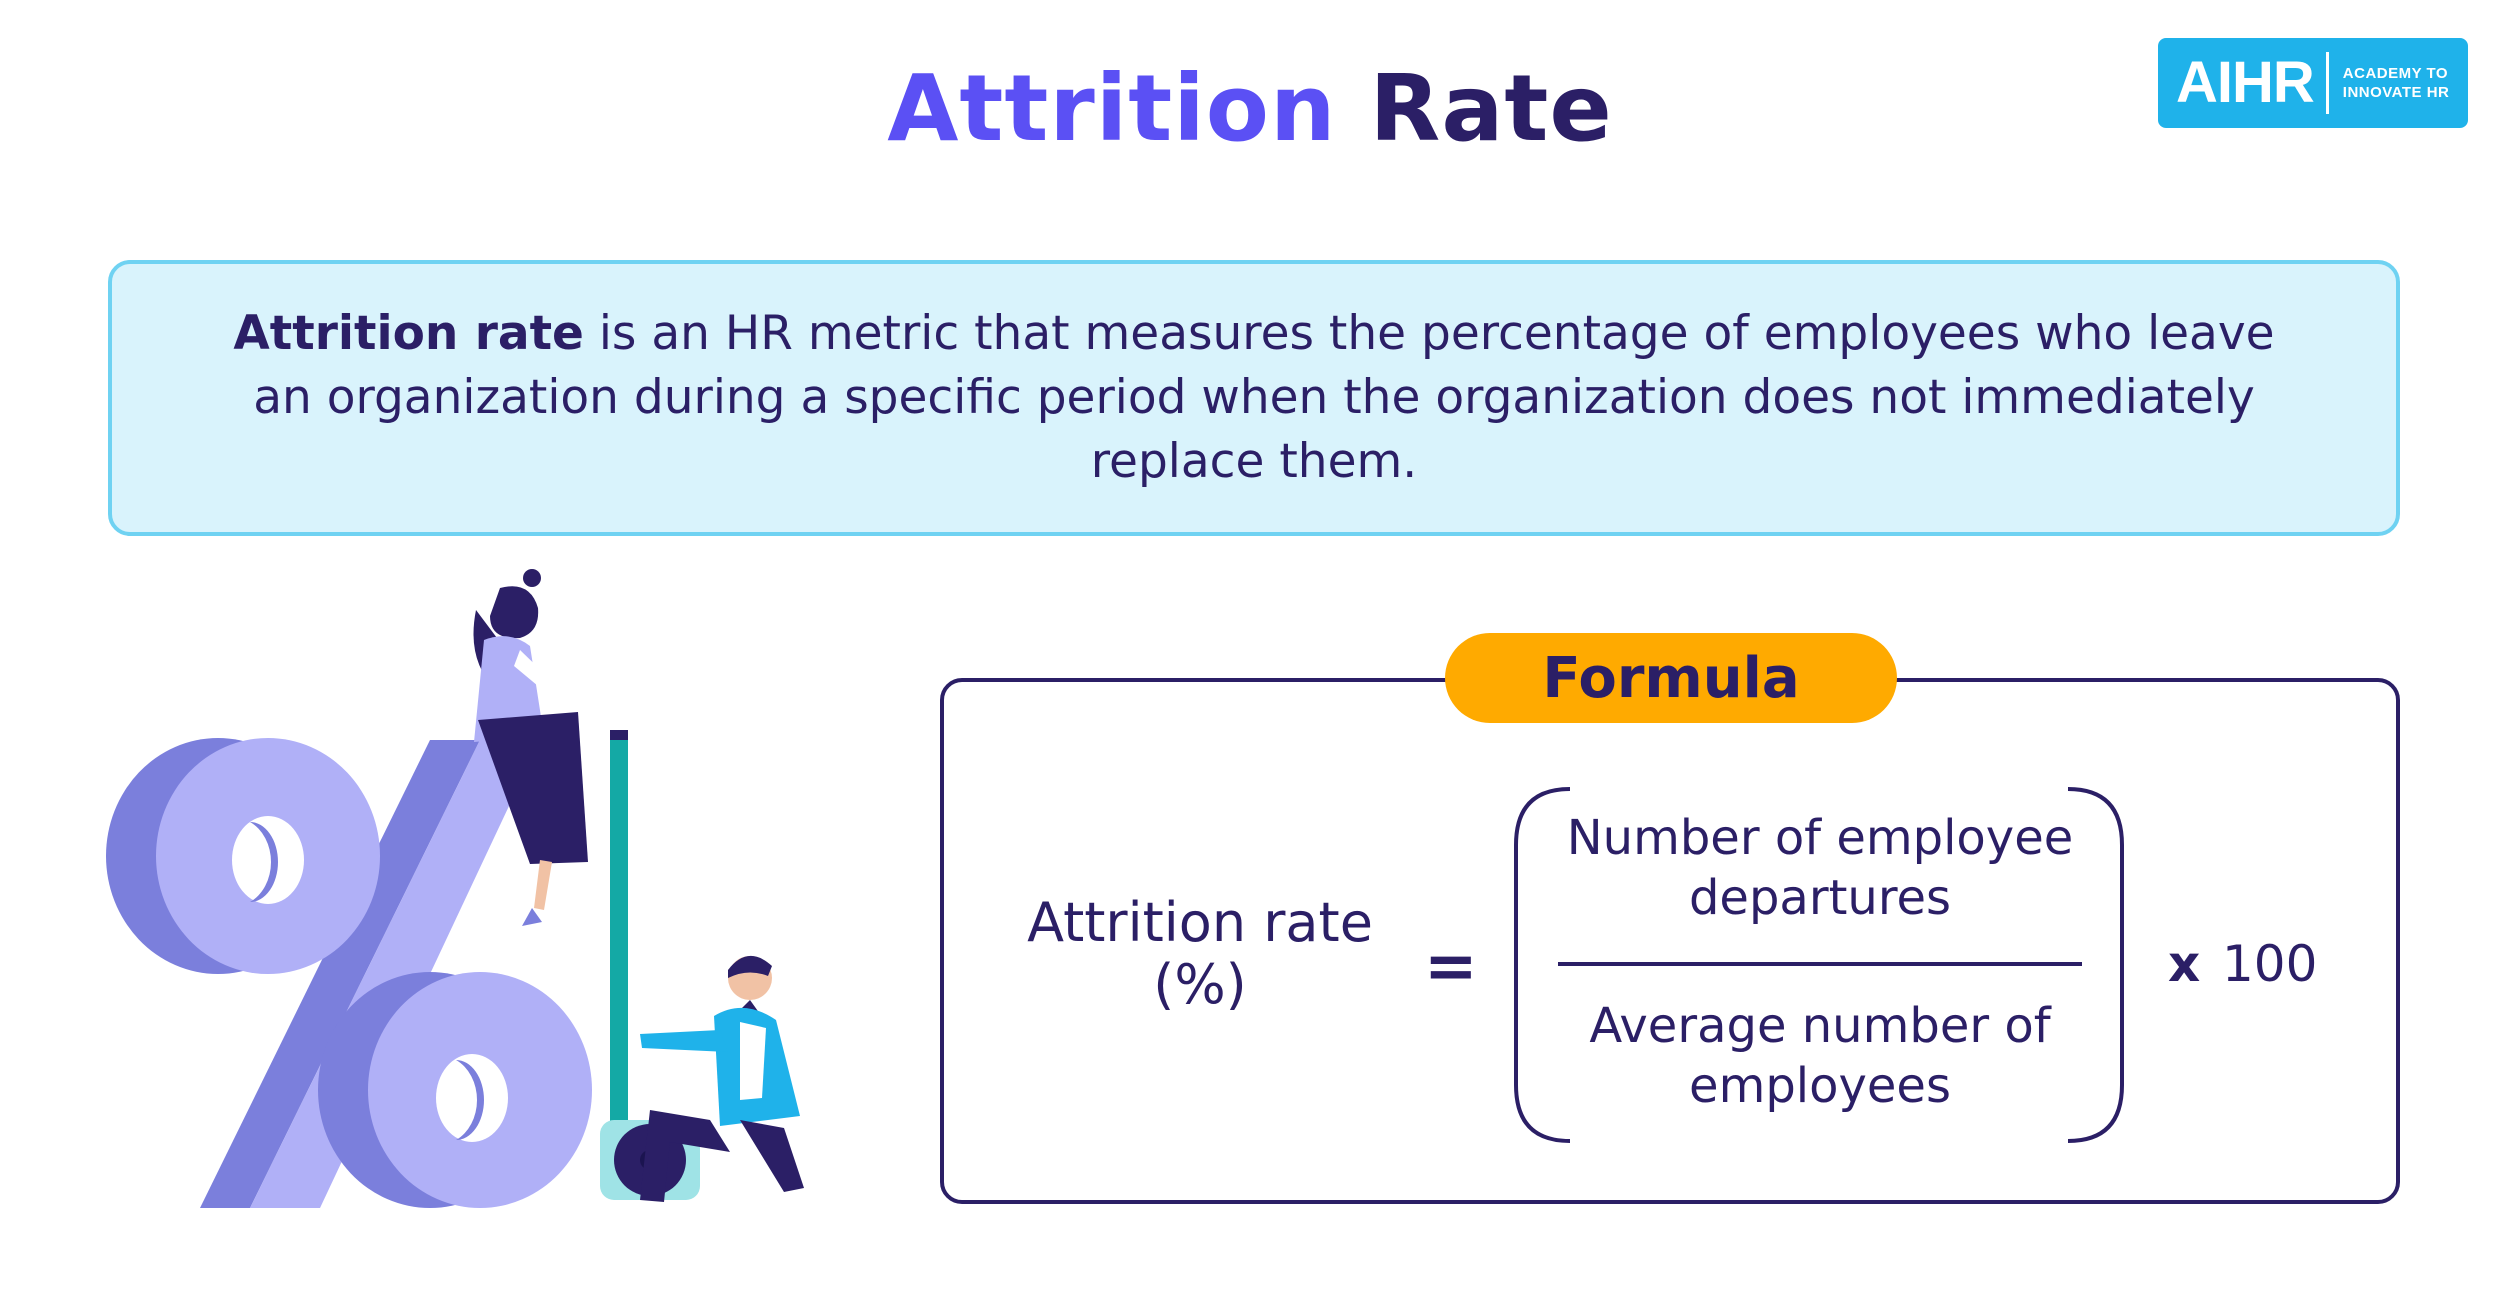 The height and width of the screenshot is (1307, 2500). I want to click on title-accent: Attrition, so click(1112, 108).